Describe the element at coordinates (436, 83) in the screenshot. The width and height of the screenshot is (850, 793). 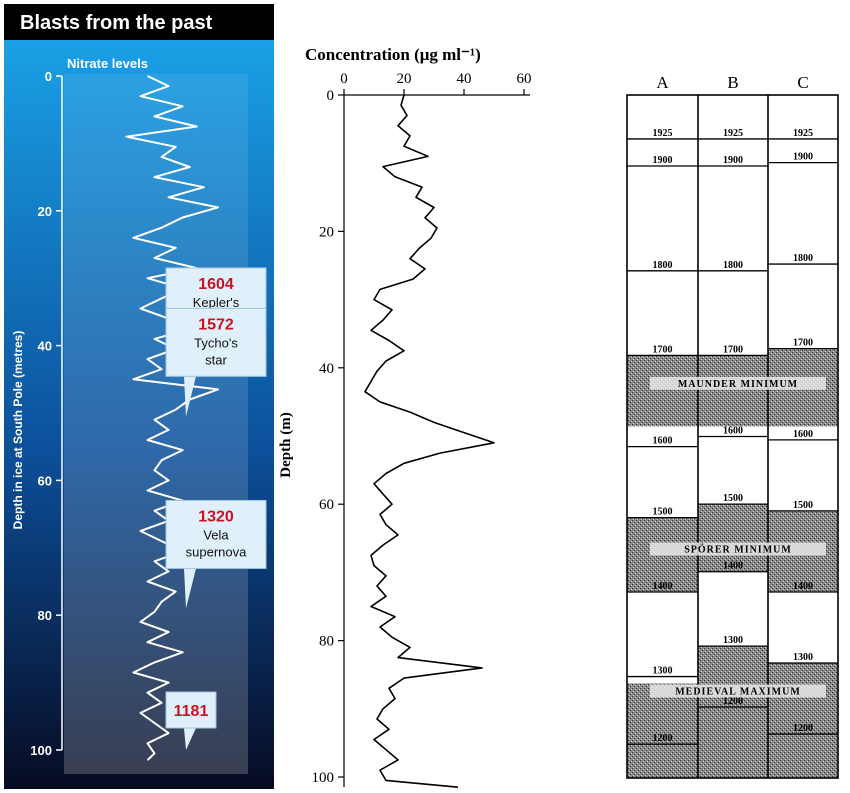
I see `x-ticks: 0 20 40 60` at that location.